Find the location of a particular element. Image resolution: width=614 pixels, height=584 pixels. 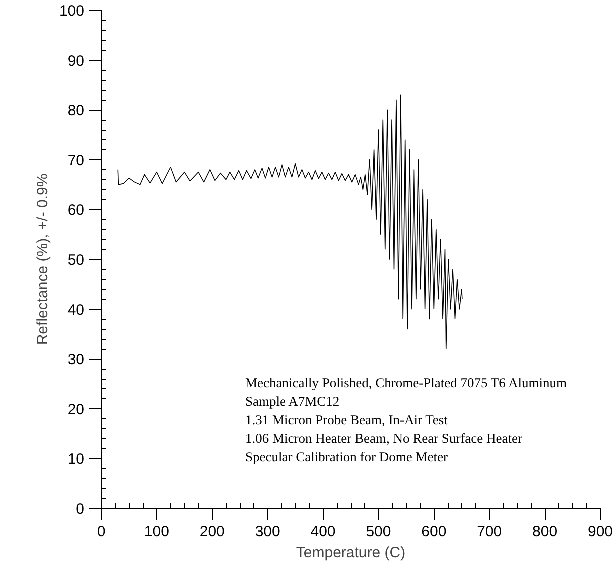

annotation: Mechanically Polished, Chrome-Plated 7075 T6 Aluminum is located at coordinates (407, 383).